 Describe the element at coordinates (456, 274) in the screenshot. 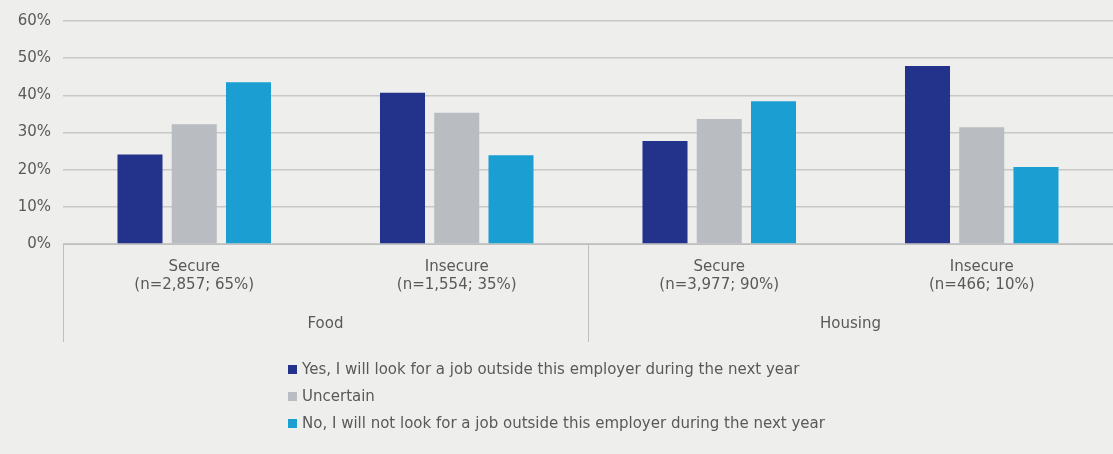

I see `x-tick-label: Insecure (n=1,554; 35%)` at that location.